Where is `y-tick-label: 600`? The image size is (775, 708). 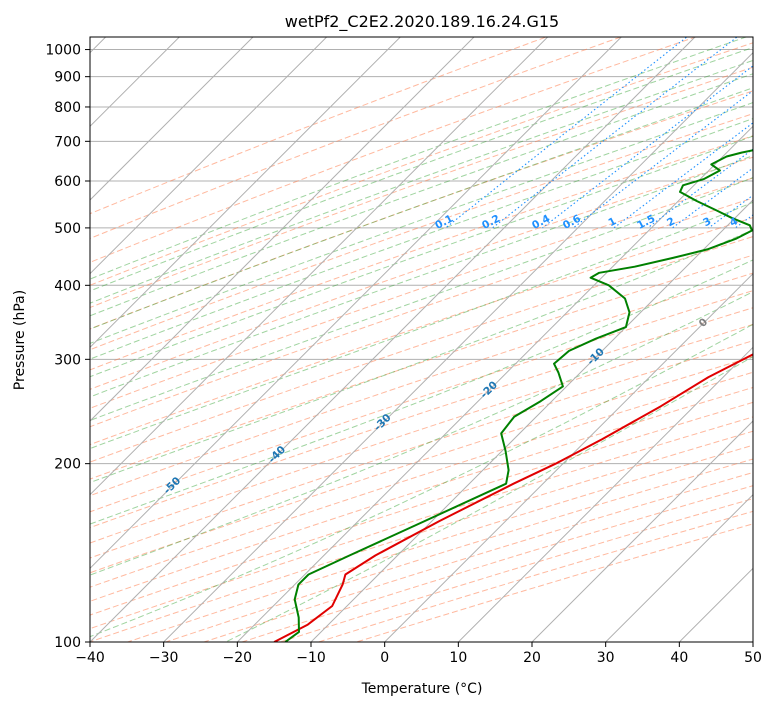
y-tick-label: 600 is located at coordinates (67, 182).